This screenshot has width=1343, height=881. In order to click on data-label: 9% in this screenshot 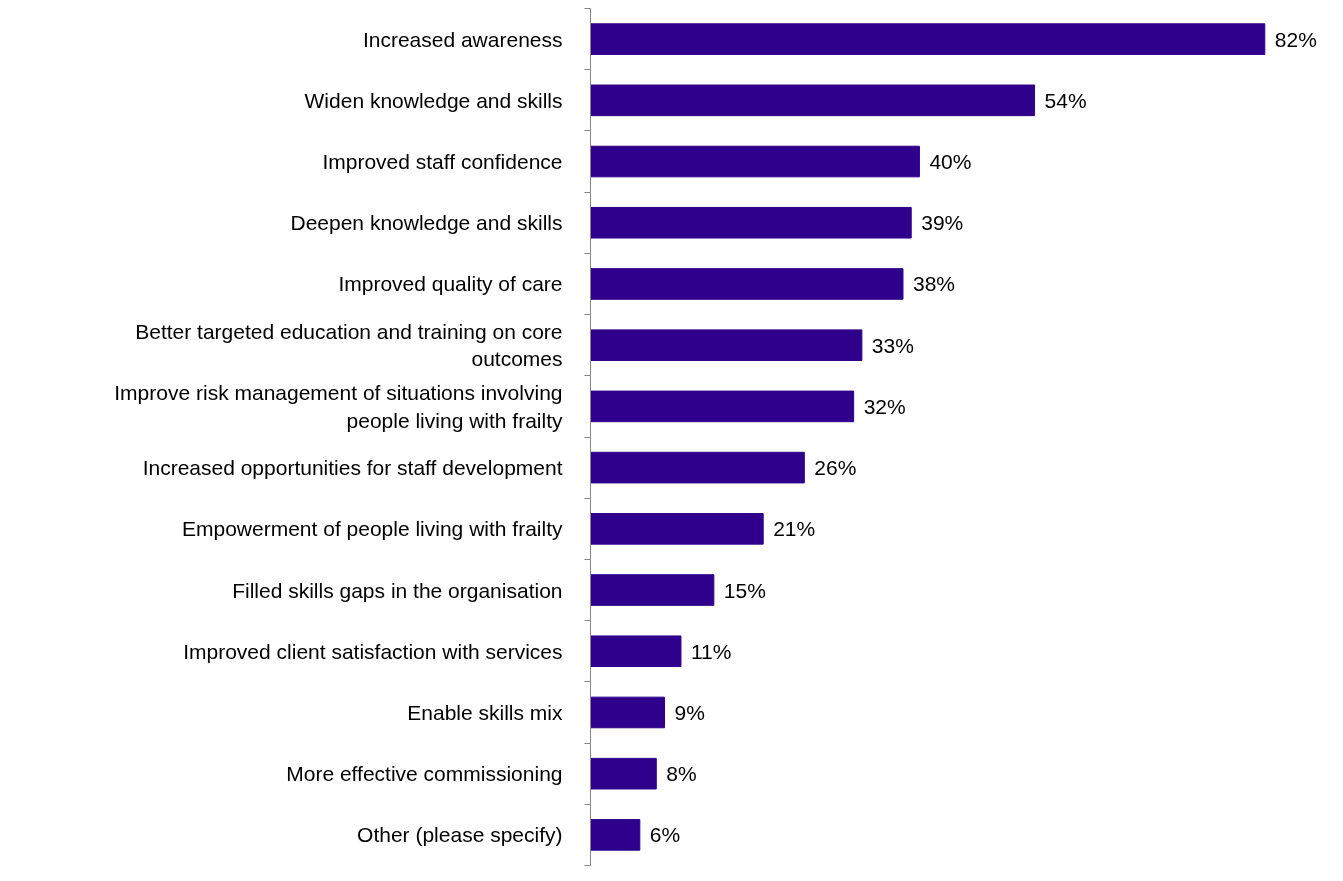, I will do `click(689, 712)`.